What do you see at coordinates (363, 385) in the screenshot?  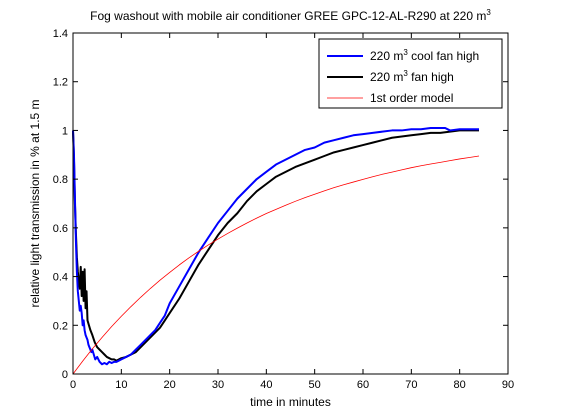 I see `x-tick-label: 60` at bounding box center [363, 385].